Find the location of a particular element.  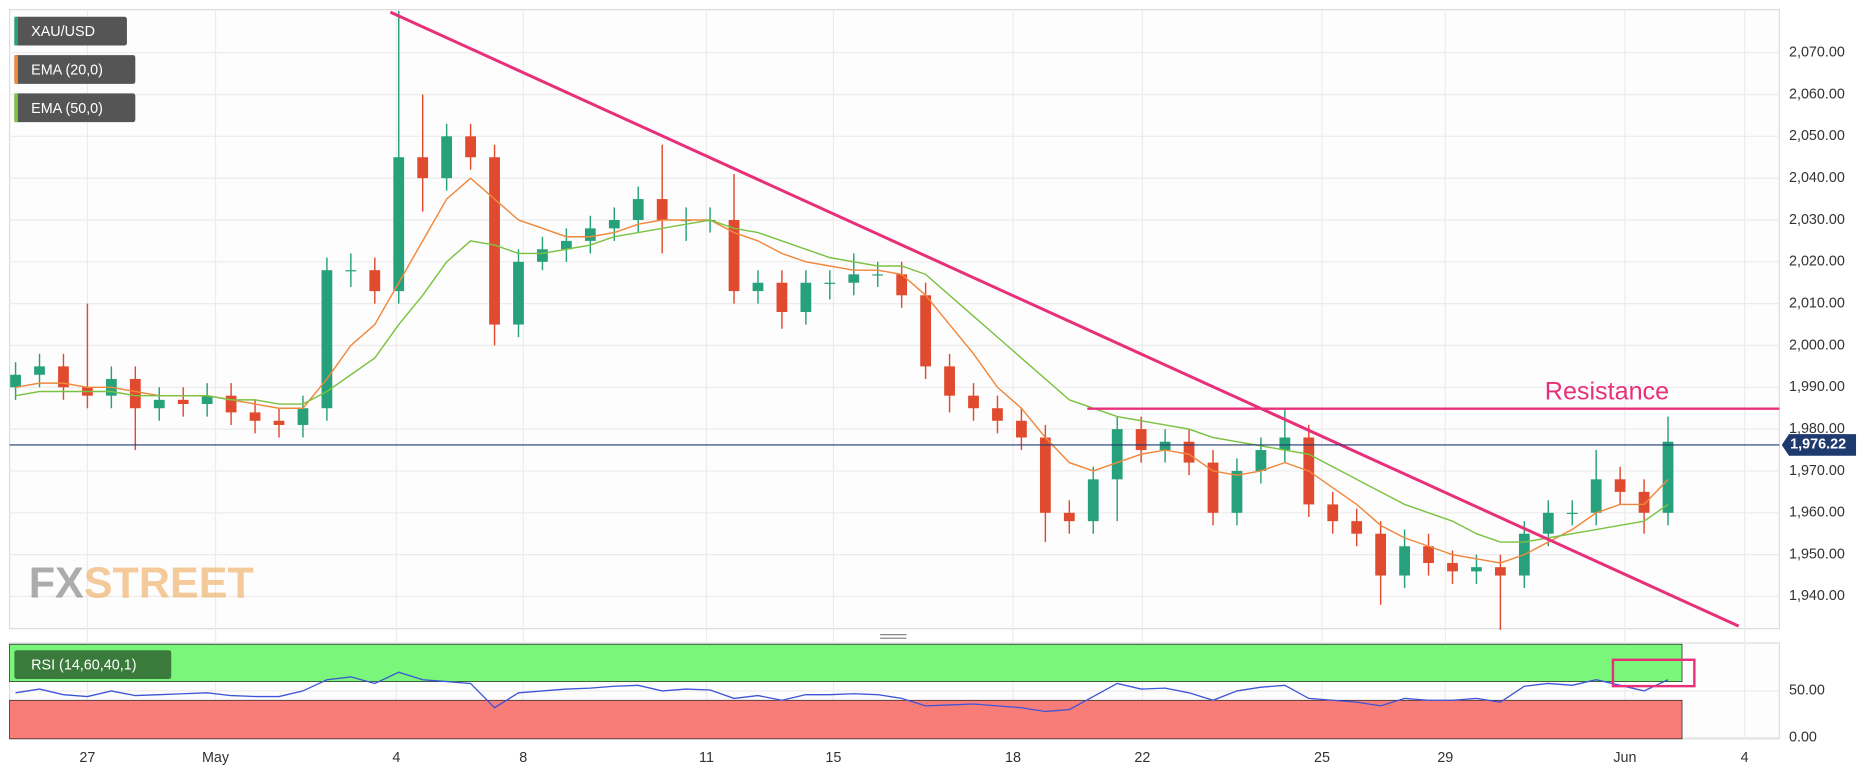

x-tick-label: 8 is located at coordinates (523, 758).